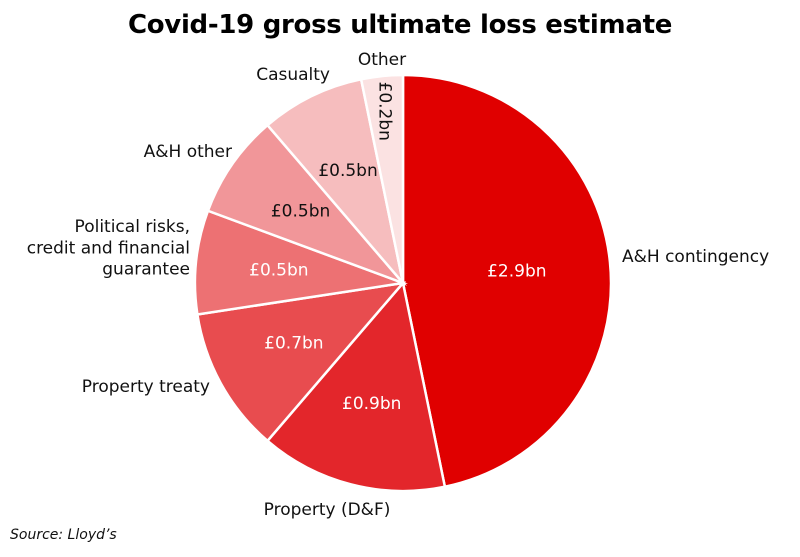 The height and width of the screenshot is (557, 800). Describe the element at coordinates (335, 182) in the screenshot. I see `pie-slice-casualty` at that location.